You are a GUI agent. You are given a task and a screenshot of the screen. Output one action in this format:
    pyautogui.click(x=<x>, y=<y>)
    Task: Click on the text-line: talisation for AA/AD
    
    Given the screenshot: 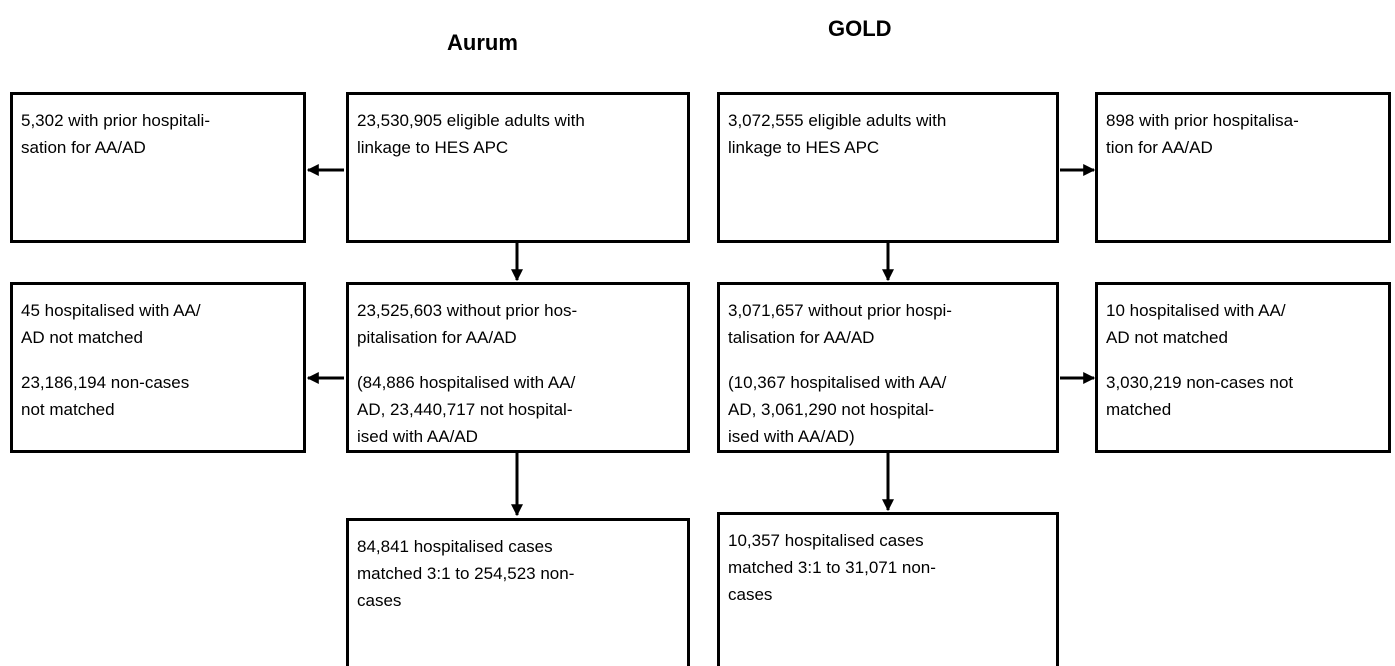 What is the action you would take?
    pyautogui.click(x=801, y=337)
    